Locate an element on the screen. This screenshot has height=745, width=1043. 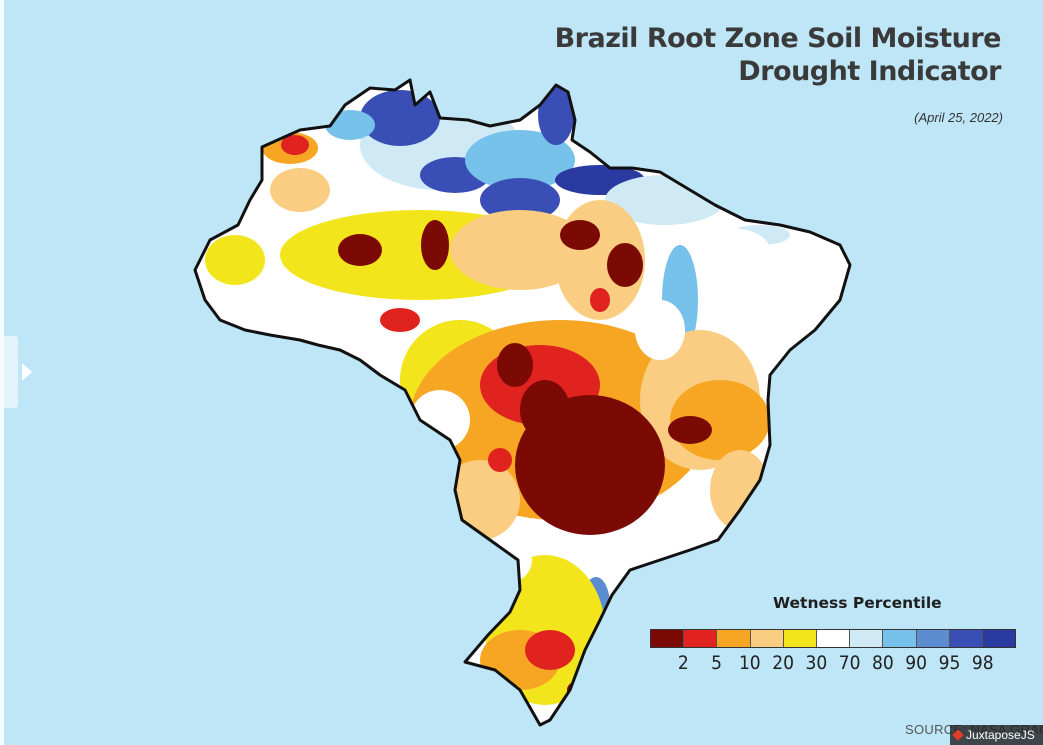
legend-tick-label: 95 is located at coordinates (949, 663).